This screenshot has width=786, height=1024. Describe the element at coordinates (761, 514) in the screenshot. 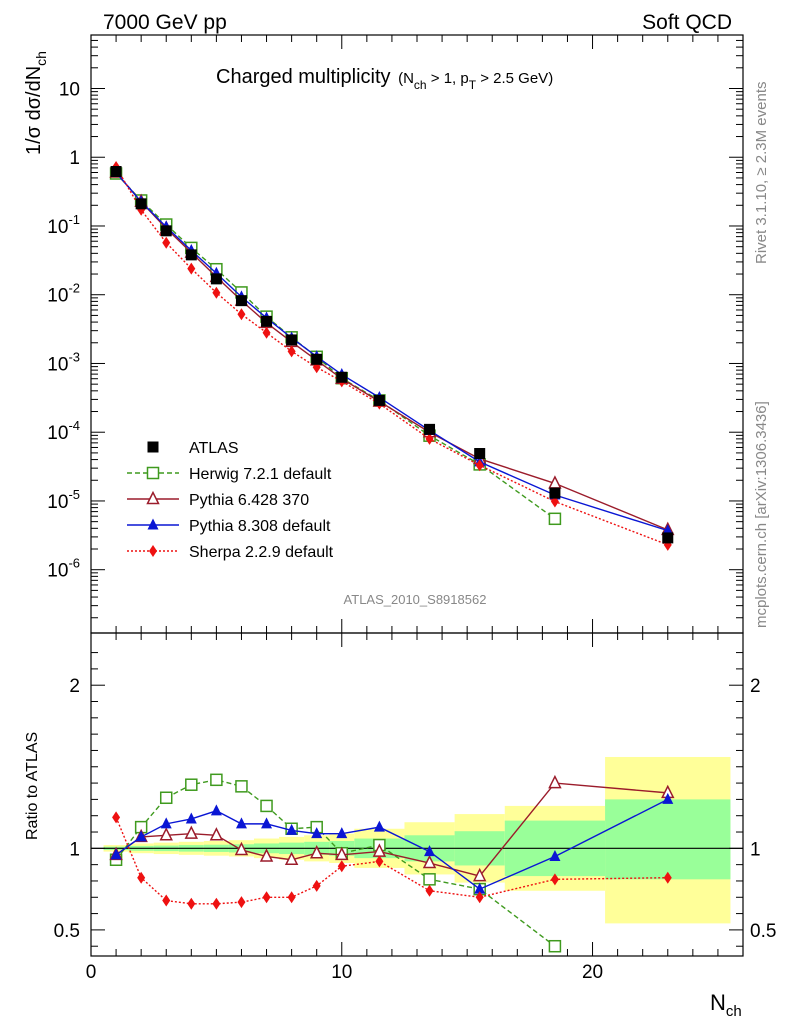

I see `source-label: mcplots.cern.ch [arXiv:1306.3436]` at that location.